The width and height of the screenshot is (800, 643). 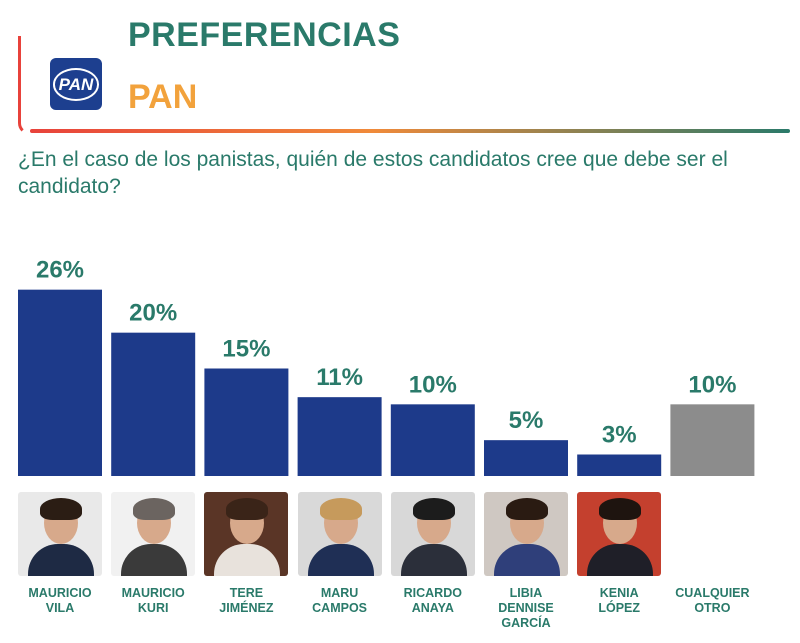 What do you see at coordinates (619, 600) in the screenshot?
I see `category-label-6: KENIA LÓPEZ` at bounding box center [619, 600].